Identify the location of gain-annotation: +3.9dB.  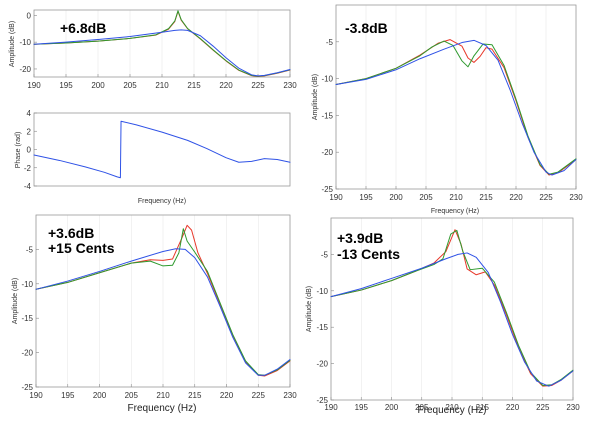
(360, 238).